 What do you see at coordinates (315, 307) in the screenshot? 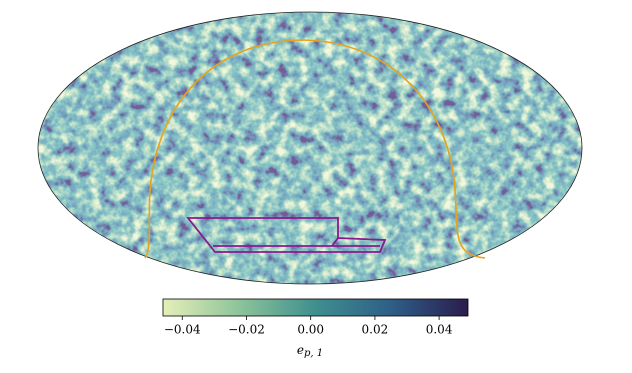
I see `colorbar` at bounding box center [315, 307].